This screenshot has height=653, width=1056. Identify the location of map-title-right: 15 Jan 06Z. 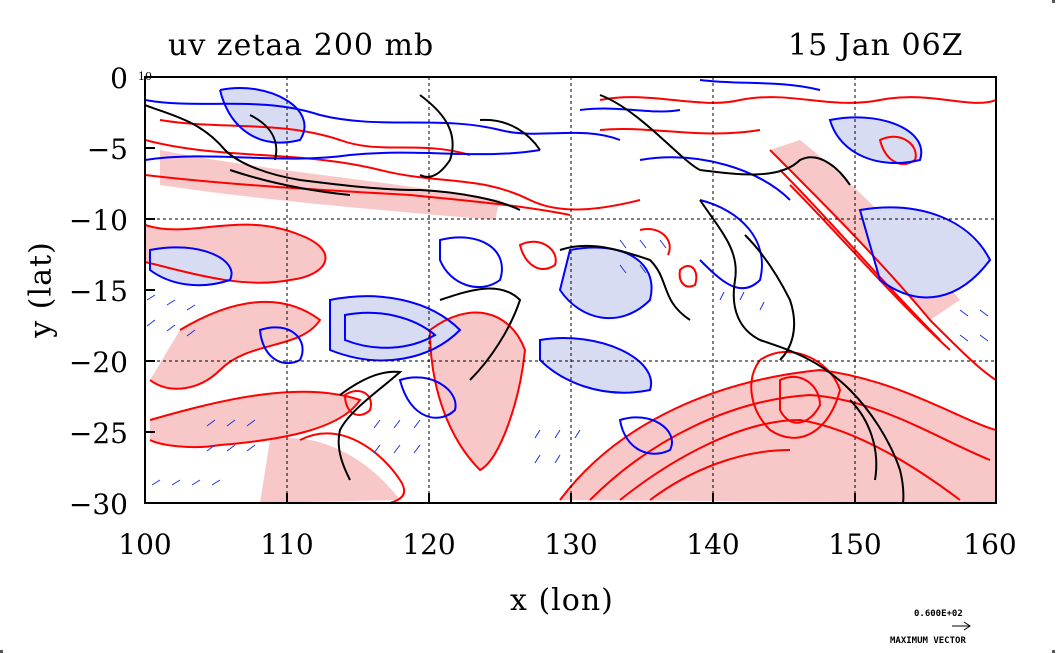
(876, 45).